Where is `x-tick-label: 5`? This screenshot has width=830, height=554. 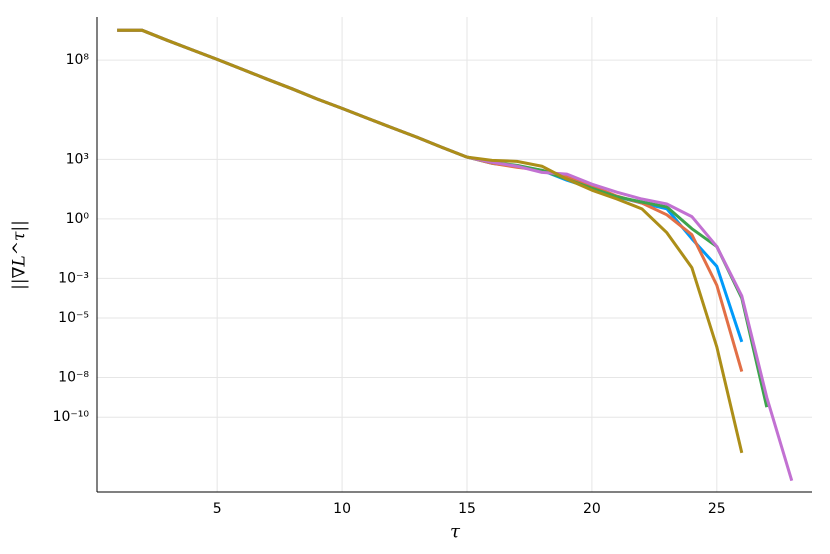 x-tick-label: 5 is located at coordinates (217, 509).